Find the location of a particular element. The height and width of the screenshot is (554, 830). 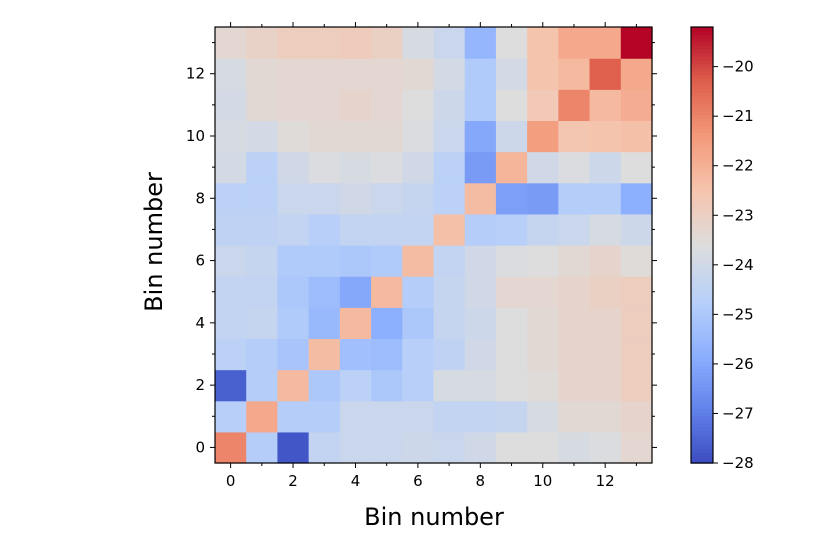

colorbar-tick-label: −22 is located at coordinates (738, 166).